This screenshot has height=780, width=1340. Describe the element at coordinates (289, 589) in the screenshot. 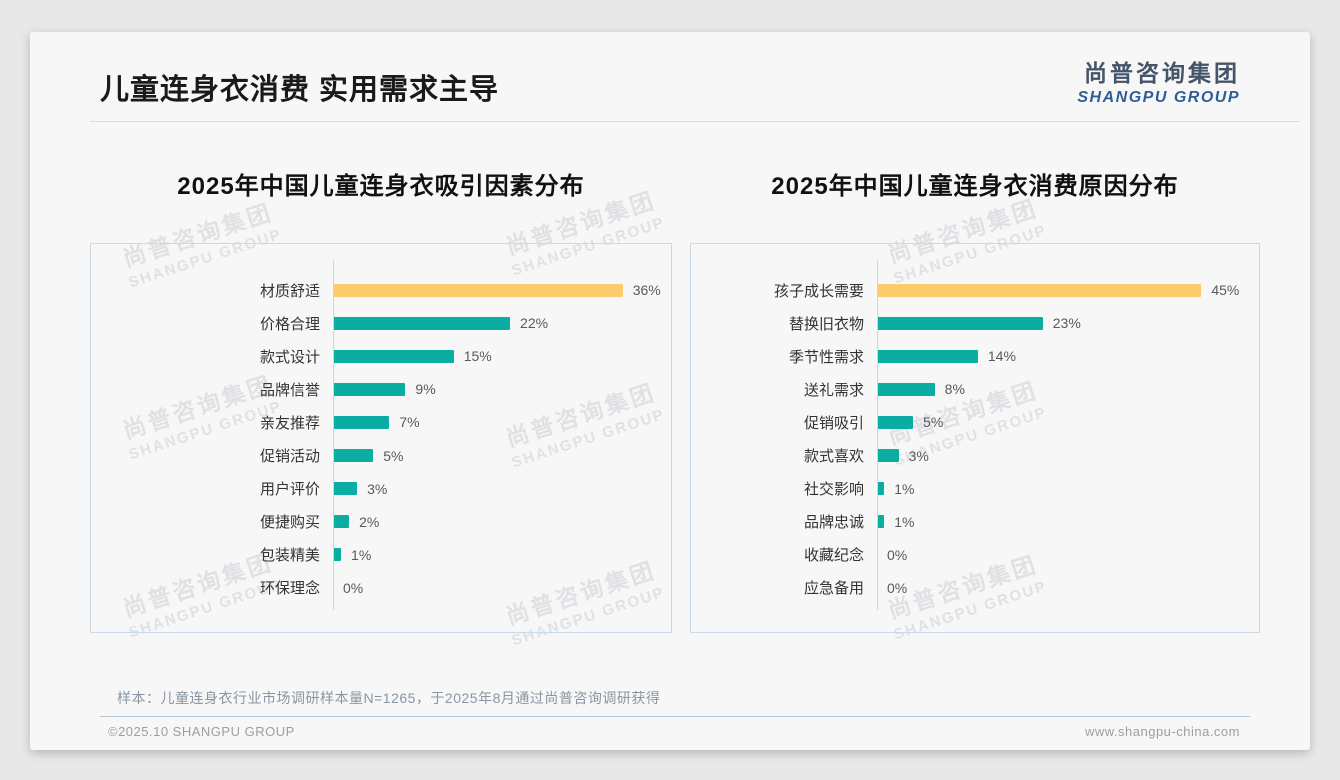

I see `category-label: 环保理念` at that location.